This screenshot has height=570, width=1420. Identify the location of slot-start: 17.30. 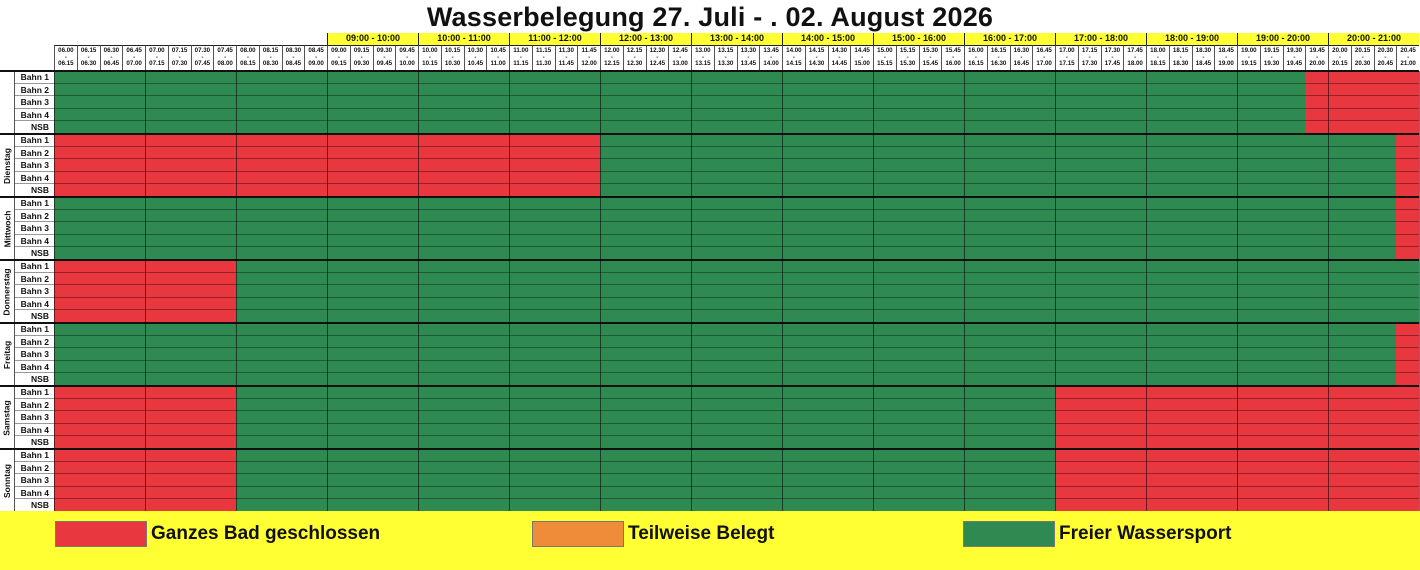
(1112, 50).